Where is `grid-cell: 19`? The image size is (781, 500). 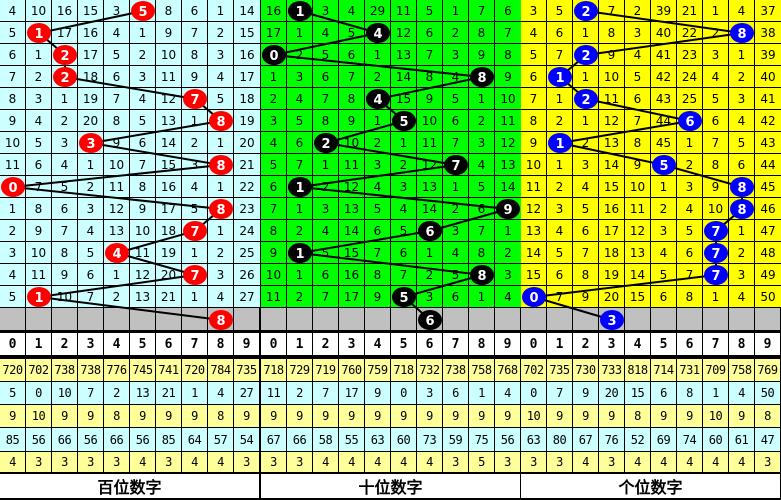
grid-cell: 19 is located at coordinates (247, 121).